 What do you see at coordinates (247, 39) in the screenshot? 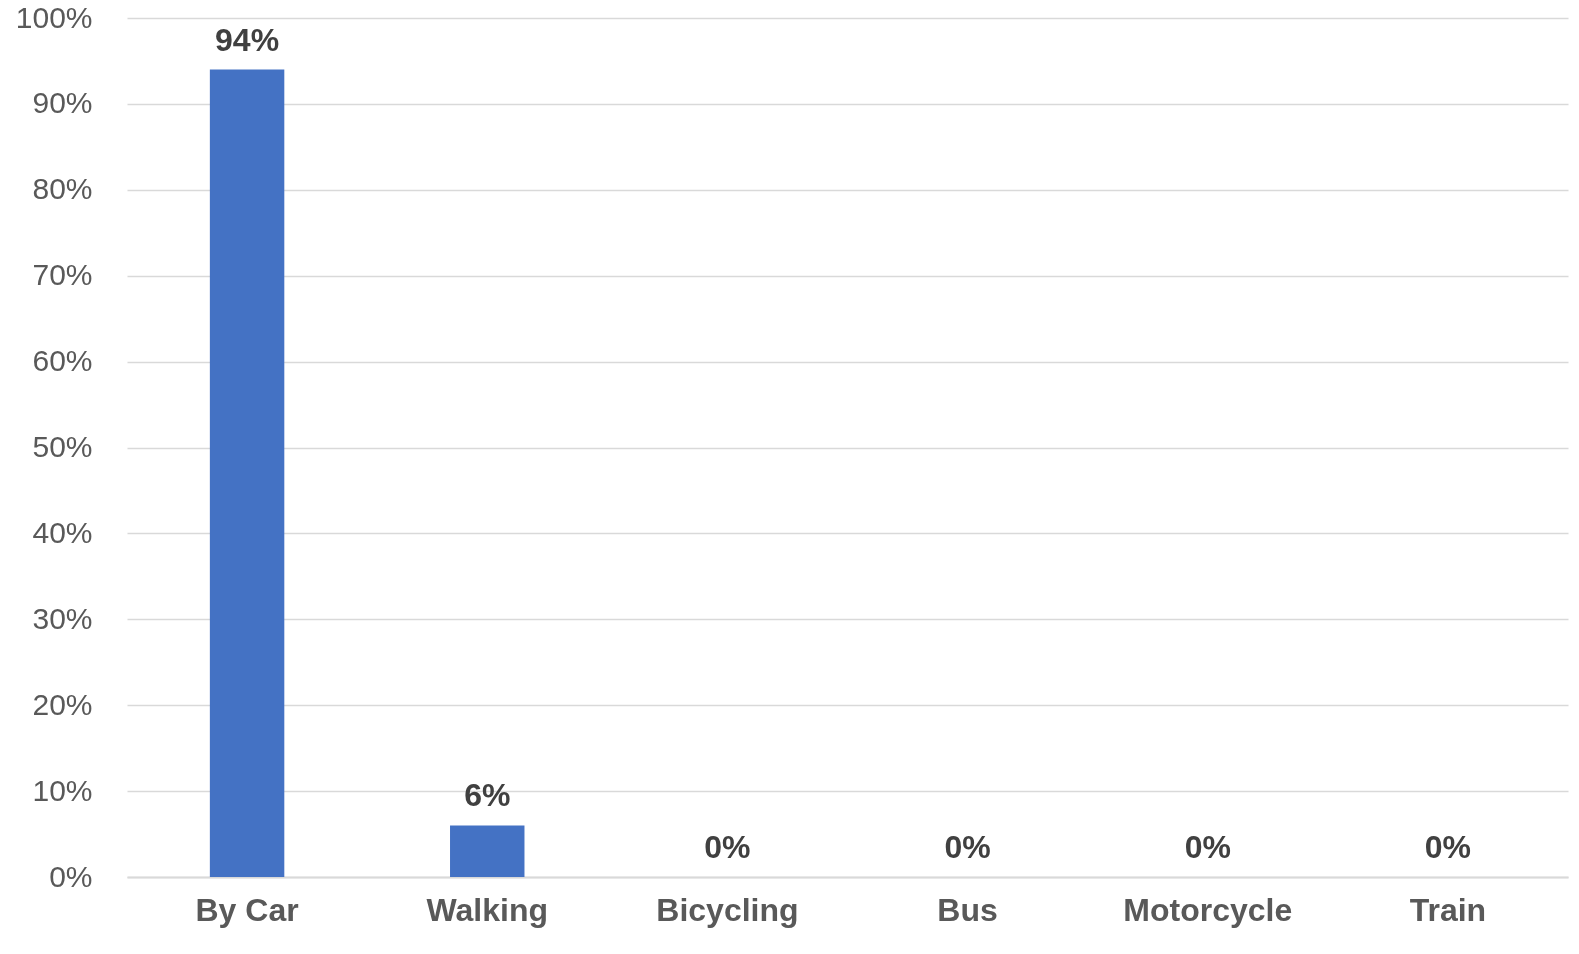
I see `data-label: 94%` at bounding box center [247, 39].